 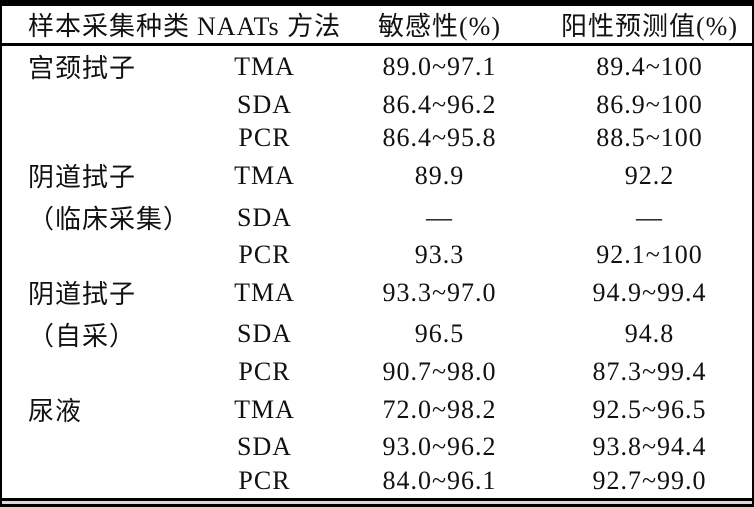 What do you see at coordinates (439, 481) in the screenshot?
I see `sensitivity-cell: 84.0~96.1` at bounding box center [439, 481].